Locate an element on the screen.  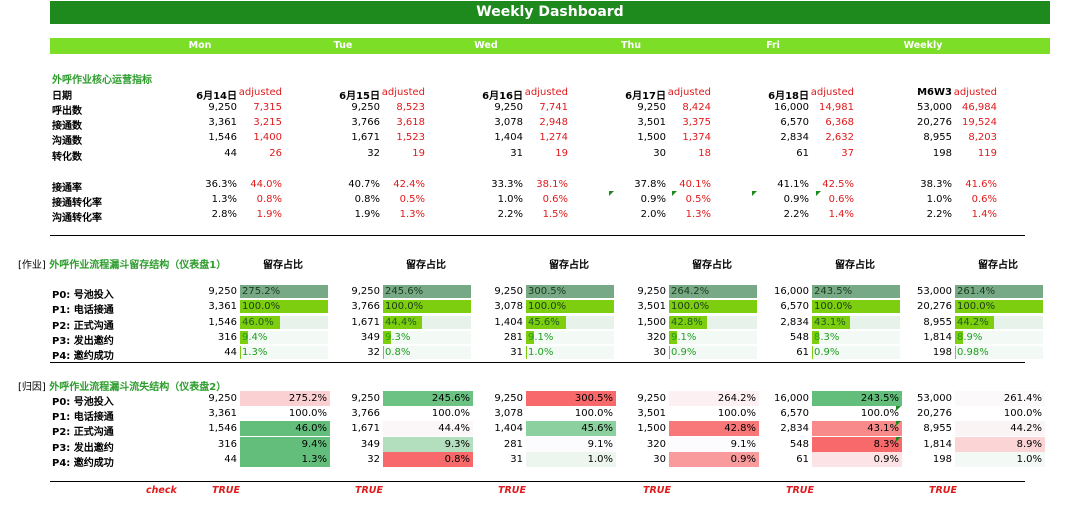
date-header: 6月17日 is located at coordinates (645, 96).